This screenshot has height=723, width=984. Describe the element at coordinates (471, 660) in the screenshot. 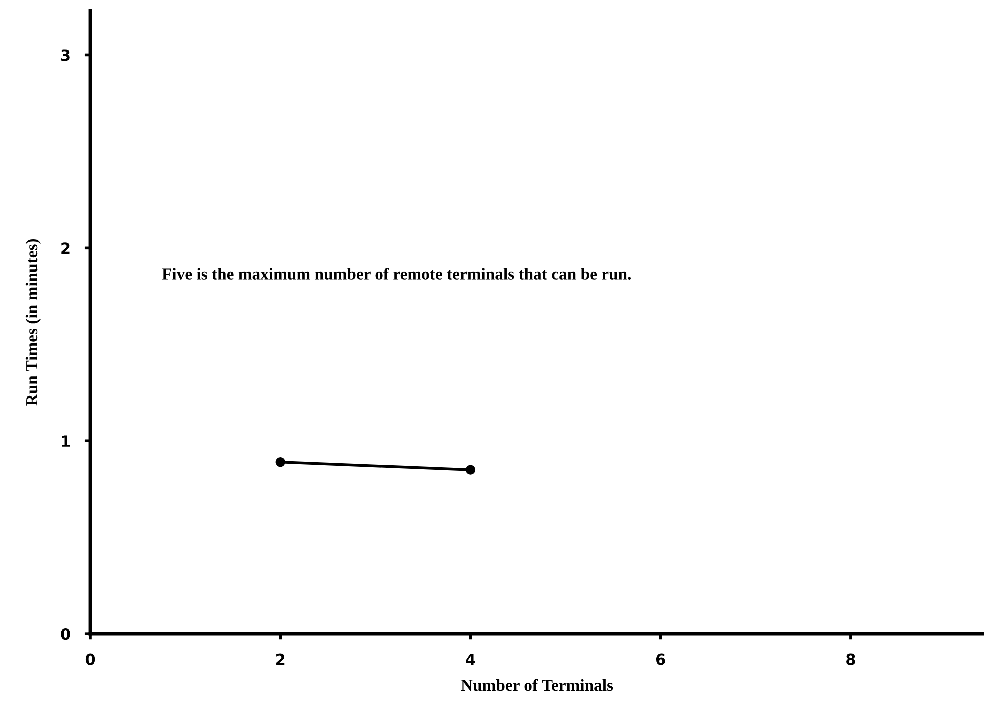

I see `x-tick-label: 4` at that location.